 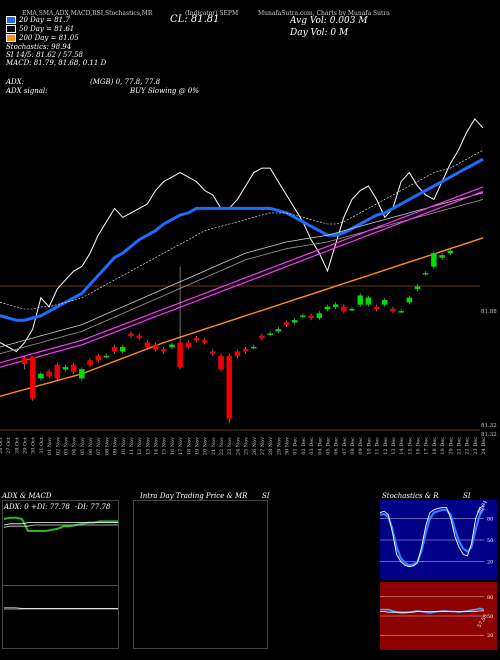 What do you see at coordinates (91, 446) in the screenshot?
I see `x-tick-label: 06 Nov` at bounding box center [91, 446].